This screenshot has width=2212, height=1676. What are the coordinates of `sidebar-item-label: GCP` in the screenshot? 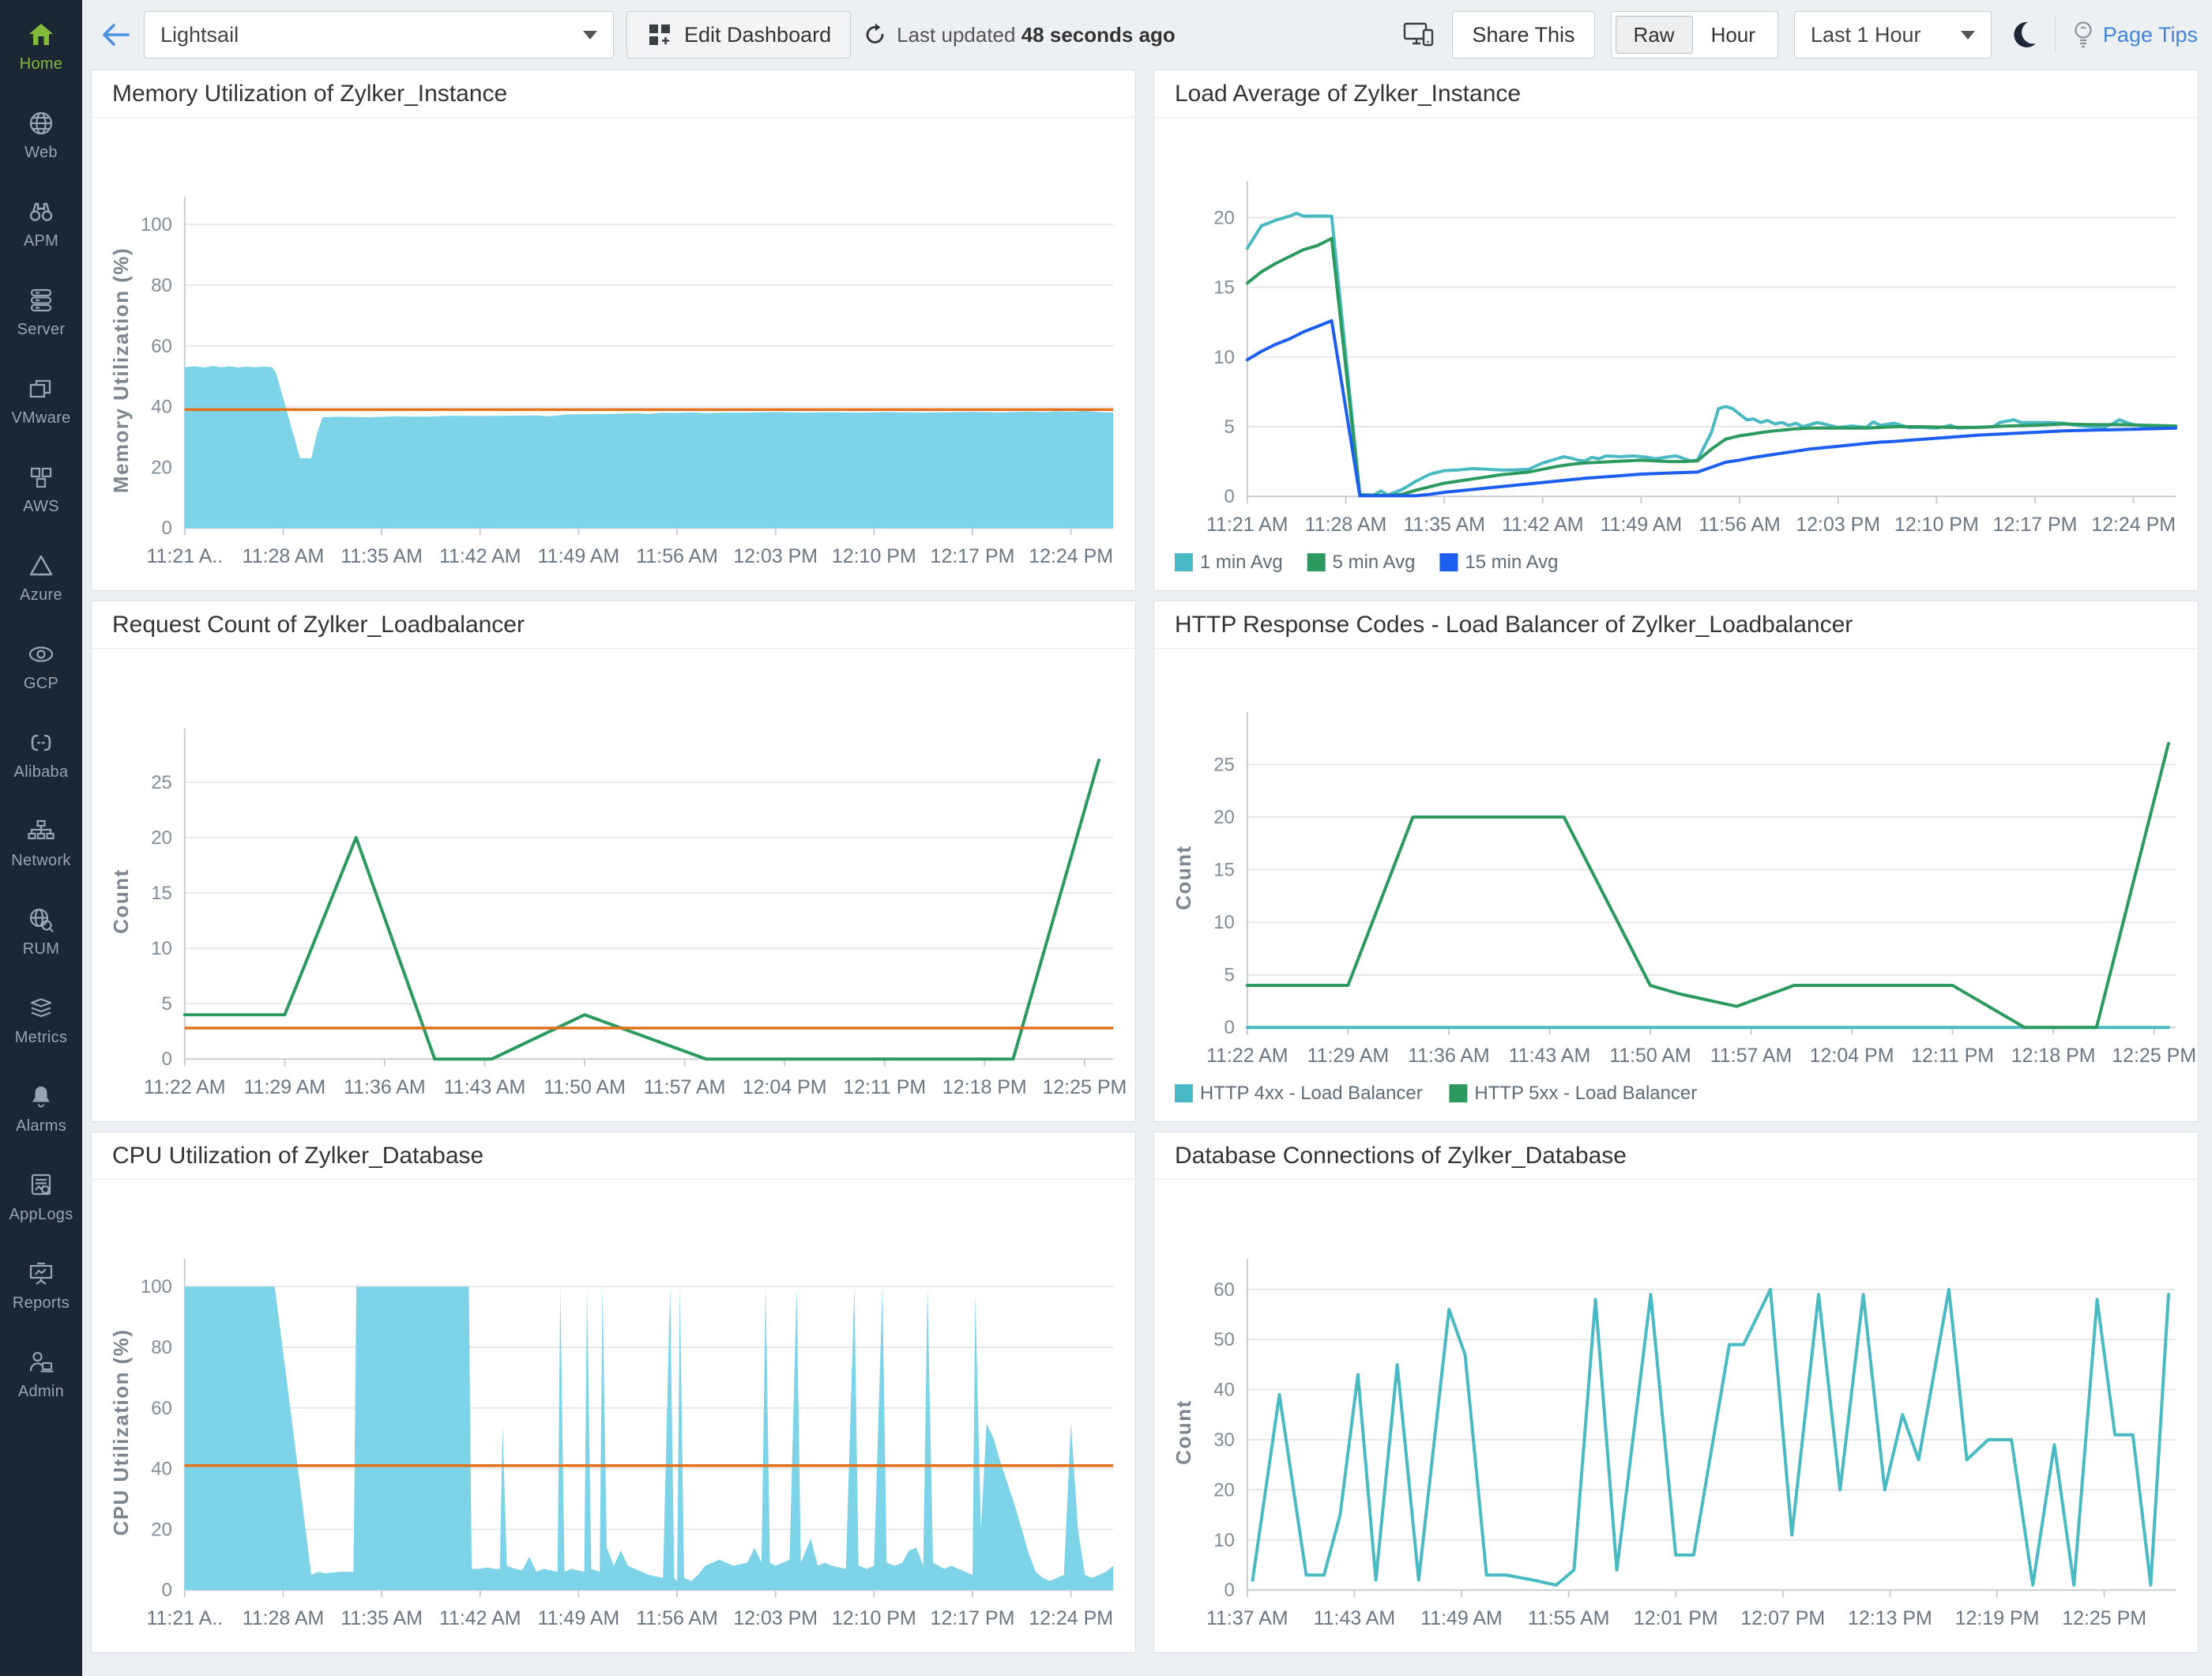 It's located at (41, 684).